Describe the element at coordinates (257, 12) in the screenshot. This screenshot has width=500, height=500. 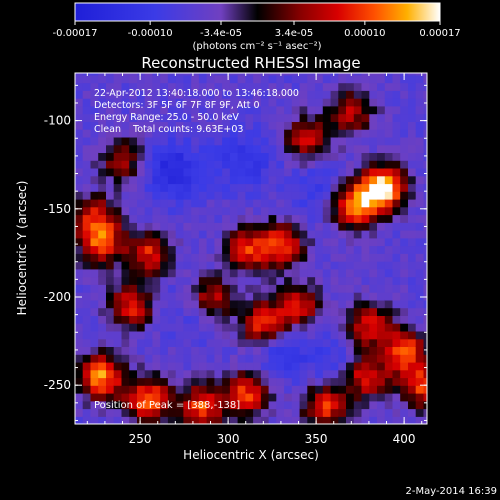
I see `colorbar` at that location.